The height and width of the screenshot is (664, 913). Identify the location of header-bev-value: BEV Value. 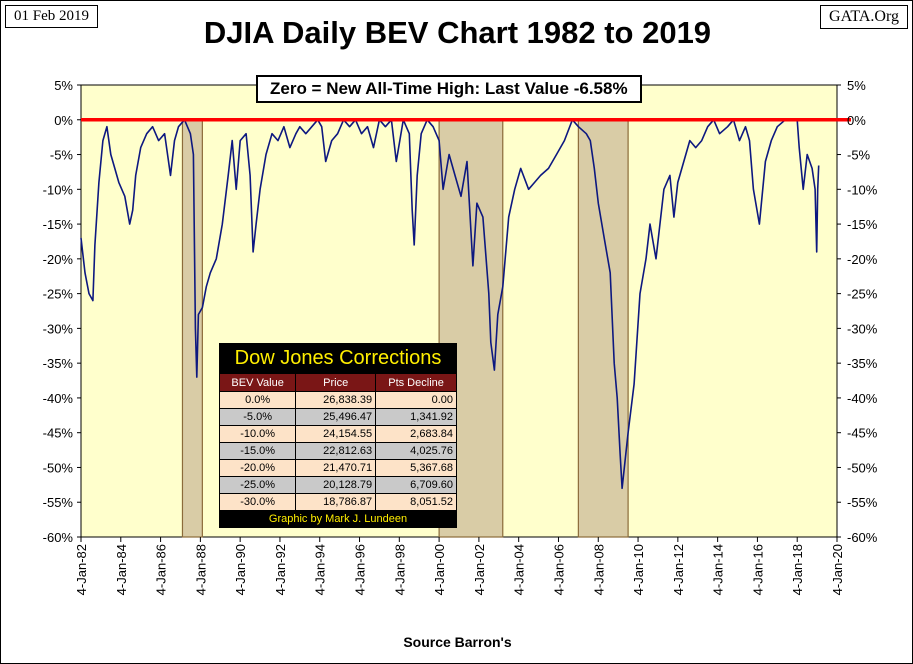
(257, 382).